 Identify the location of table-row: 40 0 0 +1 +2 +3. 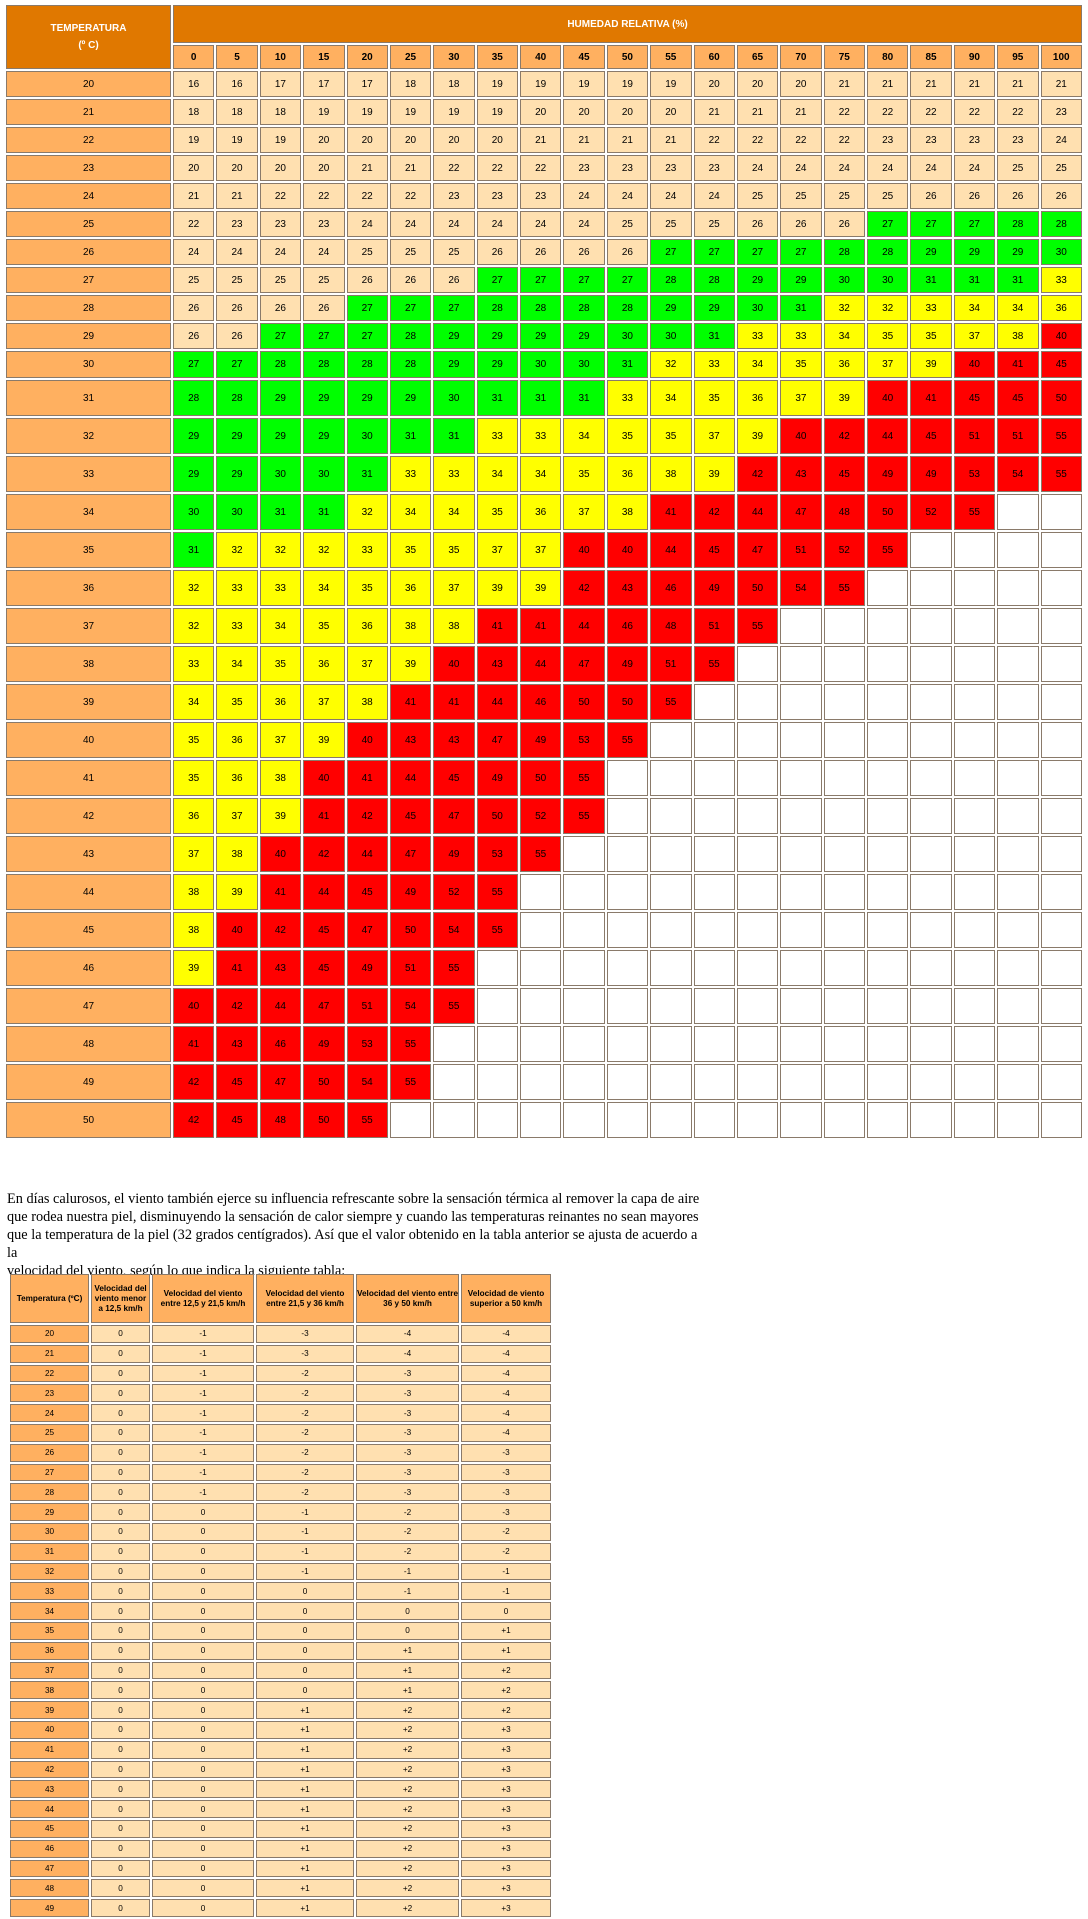
(280, 1729).